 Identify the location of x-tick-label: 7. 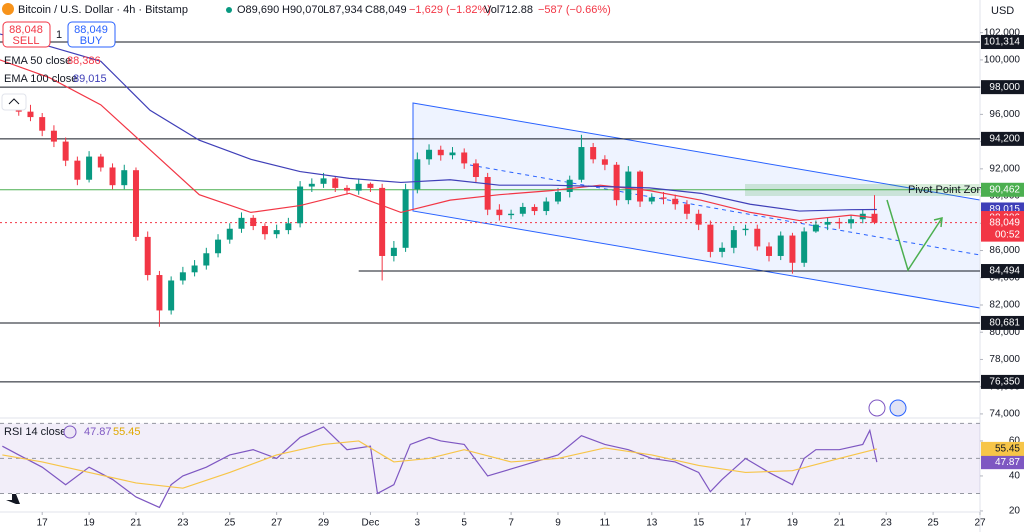
(511, 523).